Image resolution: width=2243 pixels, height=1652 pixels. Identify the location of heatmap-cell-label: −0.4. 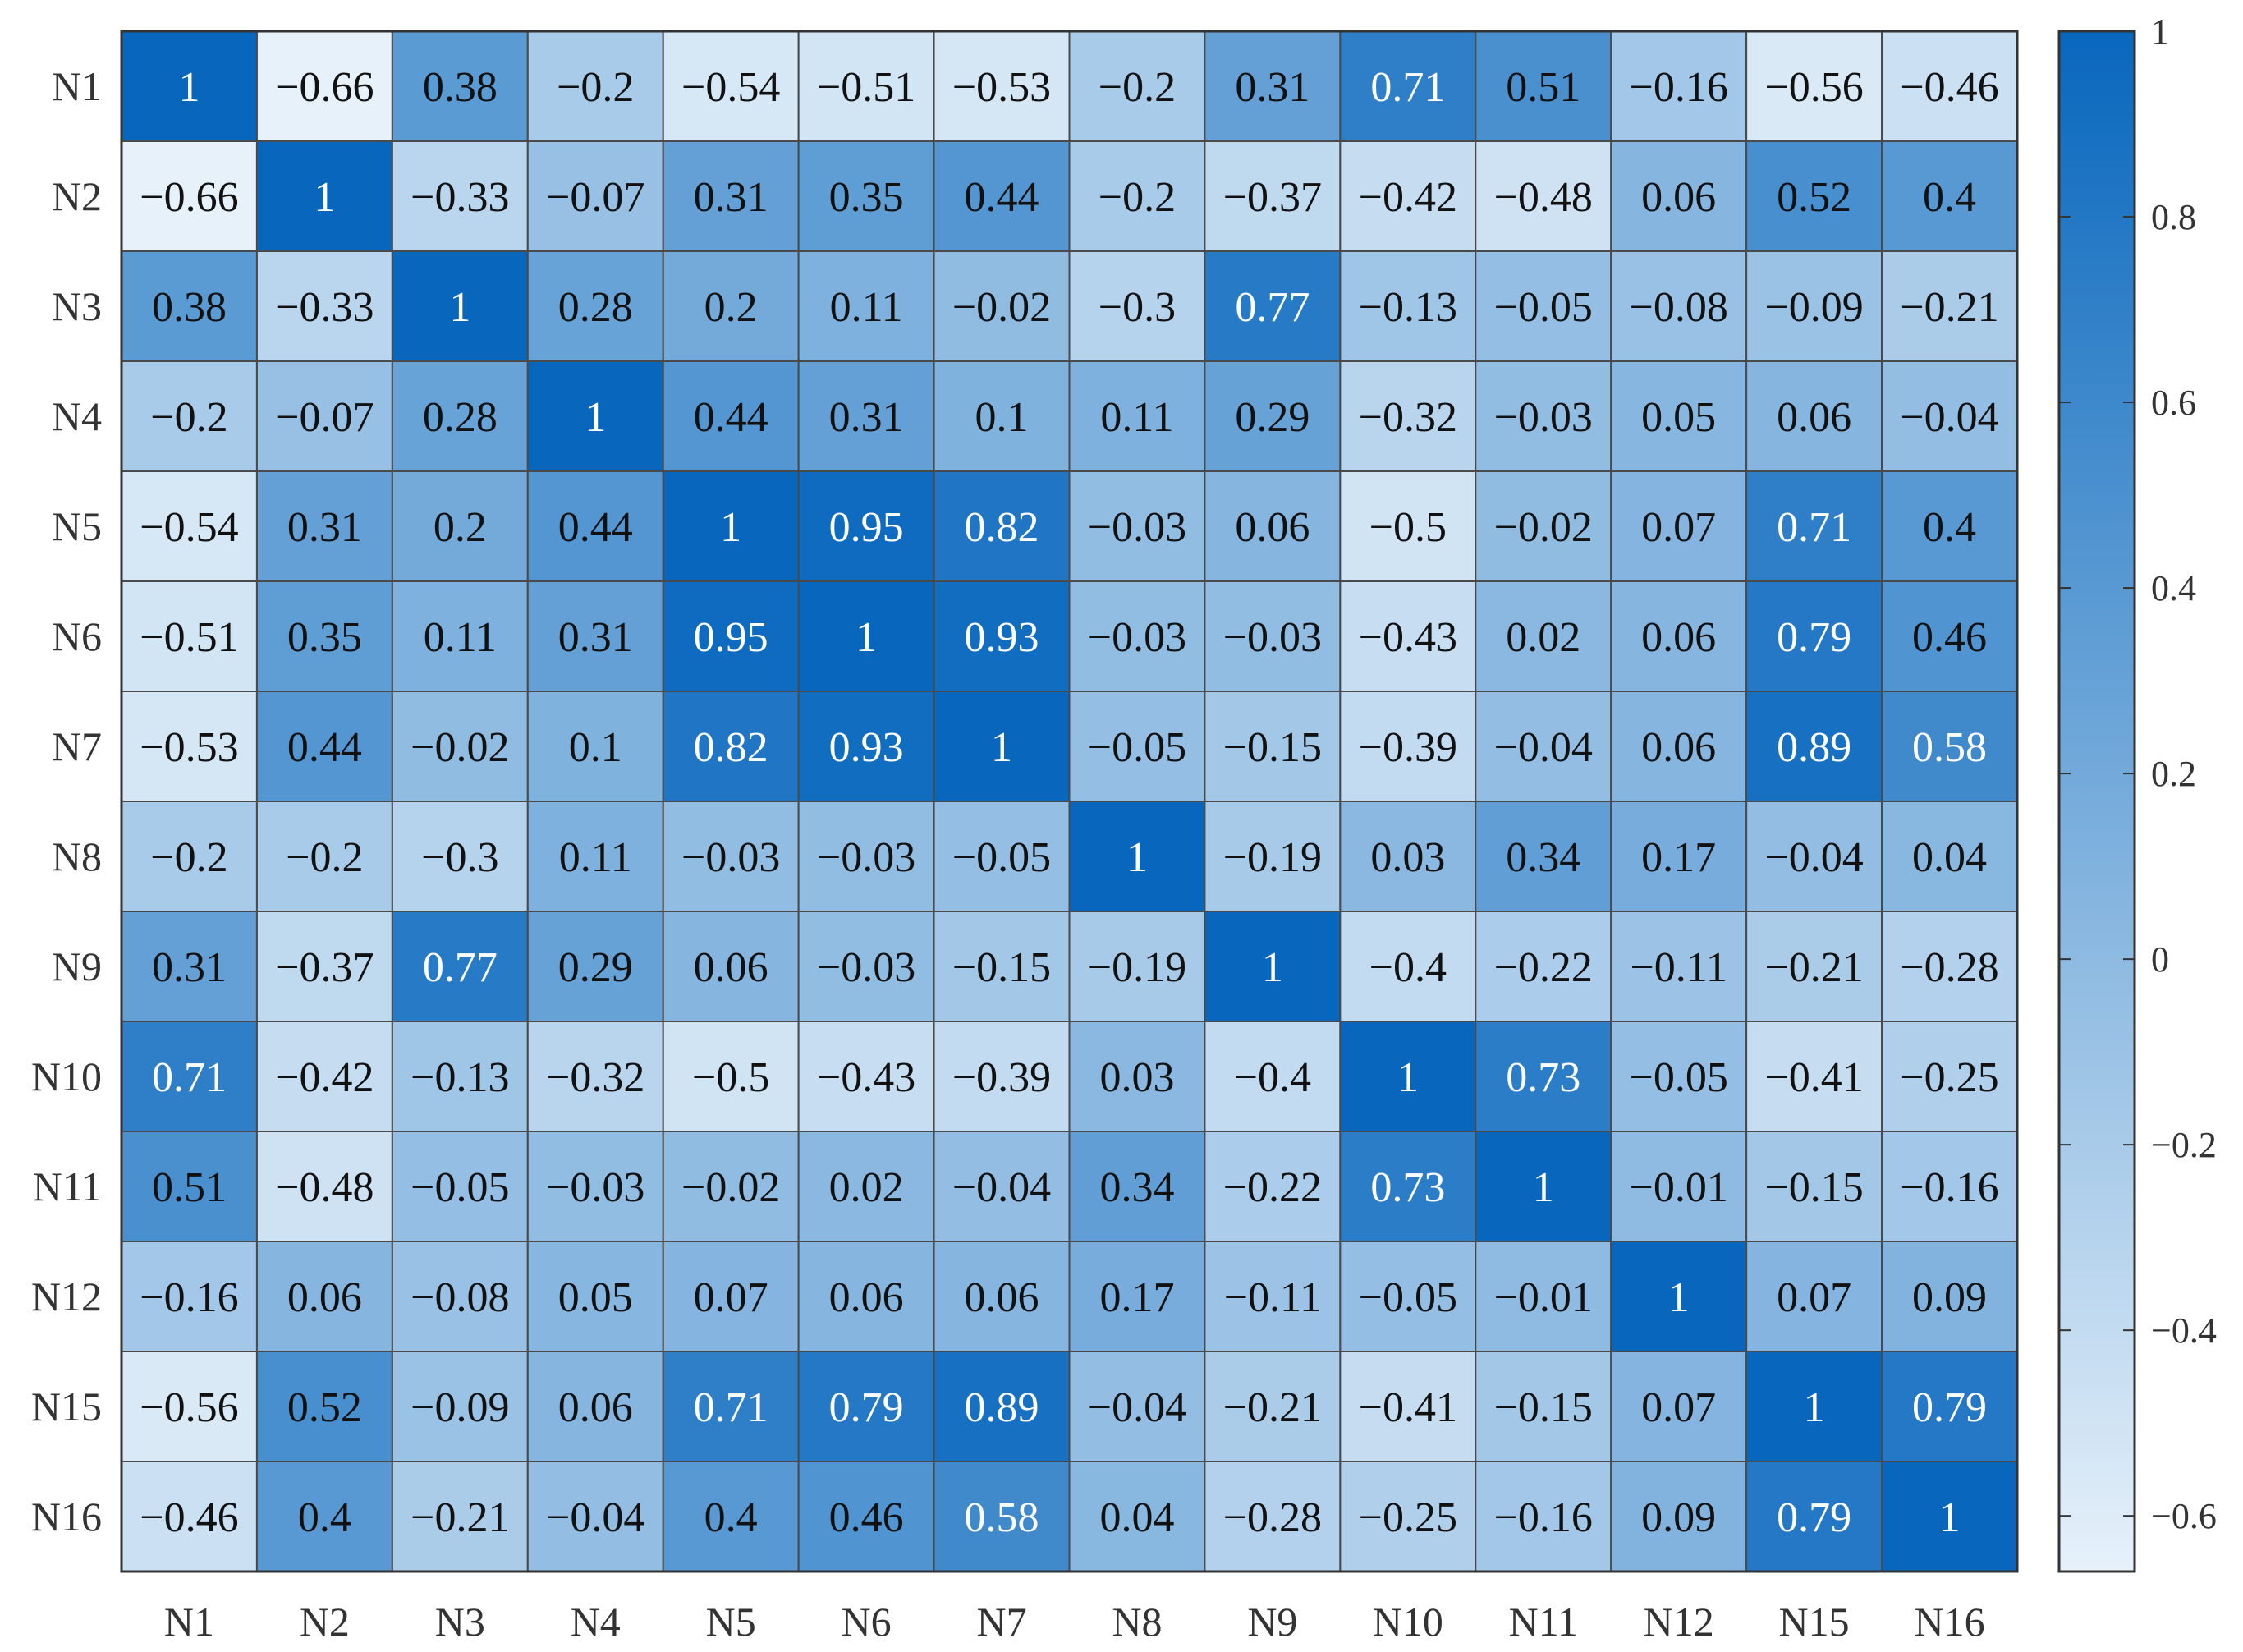
(1272, 1078).